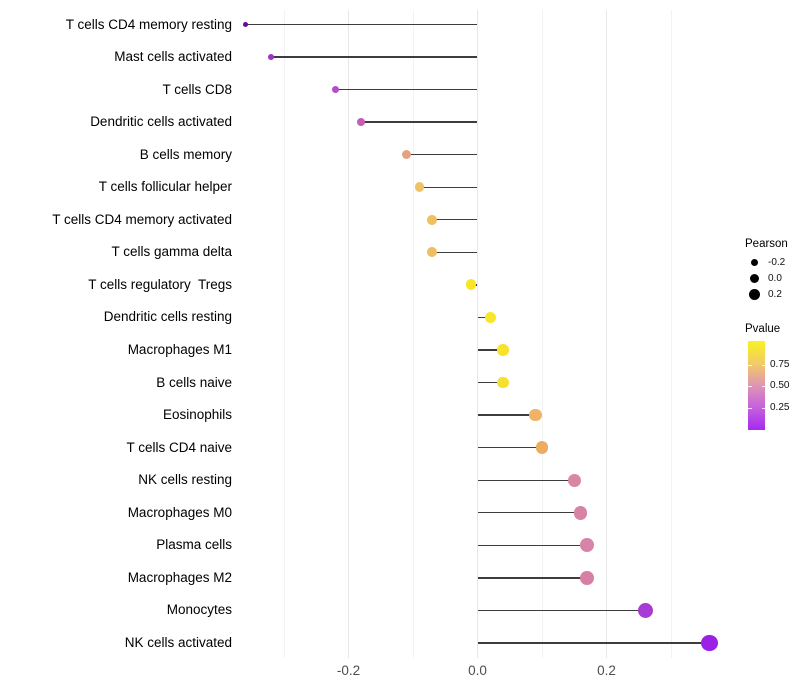 The image size is (800, 700). Describe the element at coordinates (161, 122) in the screenshot. I see `y-axis-label: Dendritic cells activated` at that location.